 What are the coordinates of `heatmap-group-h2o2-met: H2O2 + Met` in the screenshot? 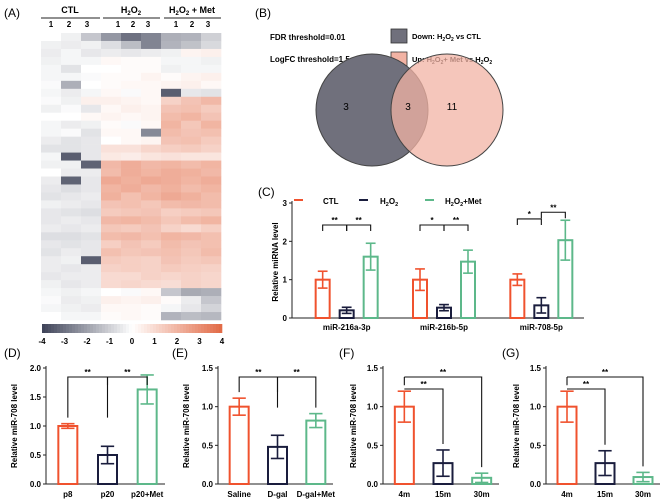 It's located at (192, 11).